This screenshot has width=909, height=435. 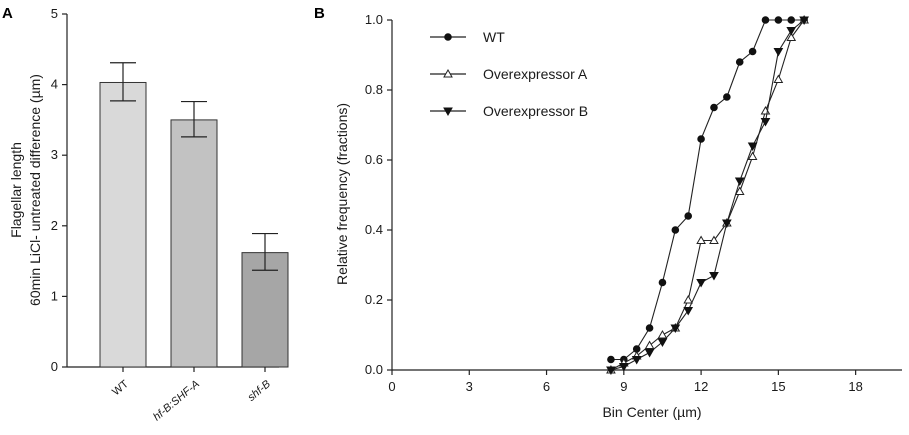 I want to click on panel-b-ylabel: Relative frequency (fractions), so click(x=342, y=194).